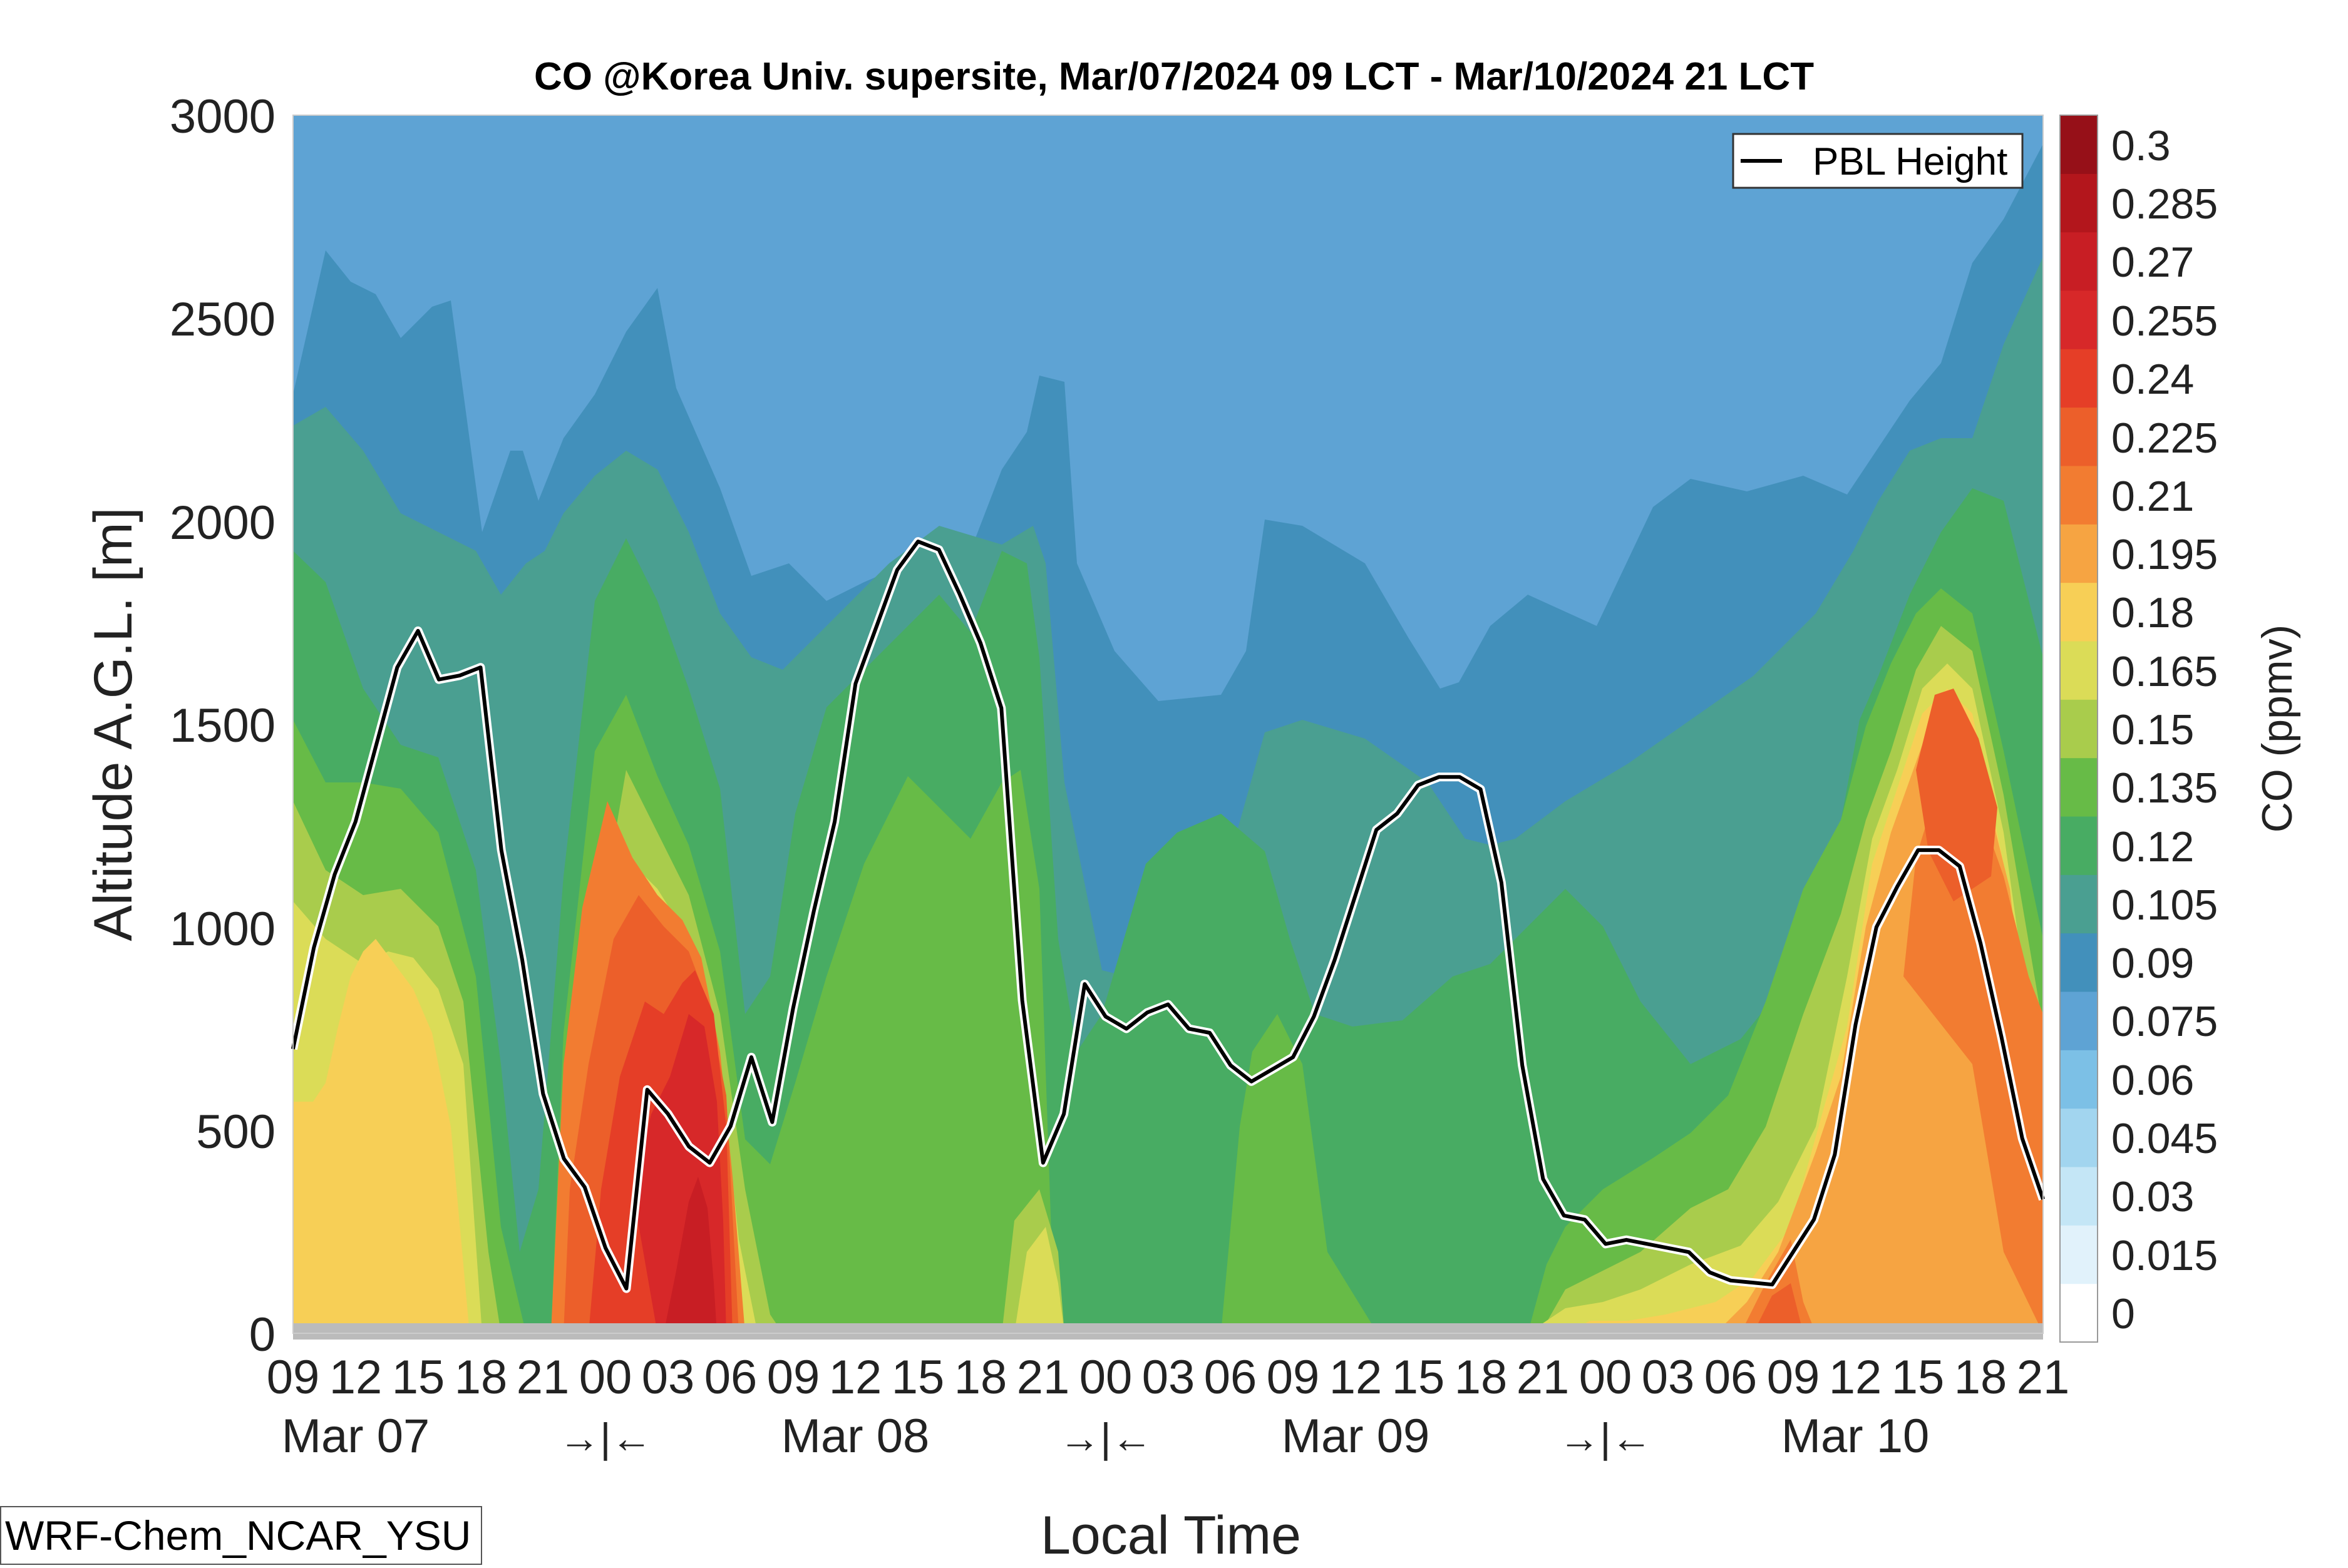  Describe the element at coordinates (2152, 1197) in the screenshot. I see `cbar-tick-0.03: 0.03` at that location.